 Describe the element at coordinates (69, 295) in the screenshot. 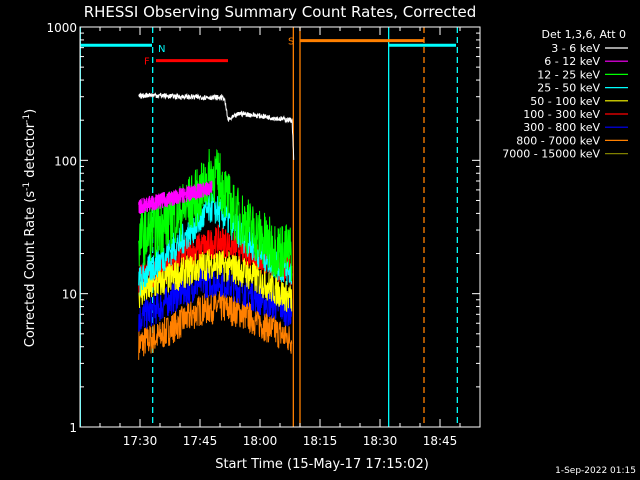

I see `y-tick-label: 10` at that location.